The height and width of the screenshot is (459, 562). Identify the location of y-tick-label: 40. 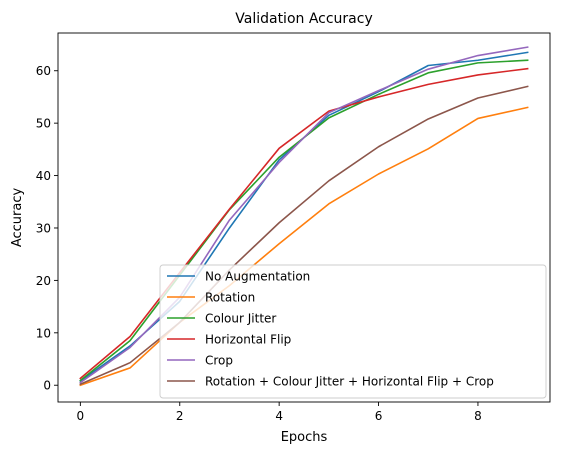
(43, 176).